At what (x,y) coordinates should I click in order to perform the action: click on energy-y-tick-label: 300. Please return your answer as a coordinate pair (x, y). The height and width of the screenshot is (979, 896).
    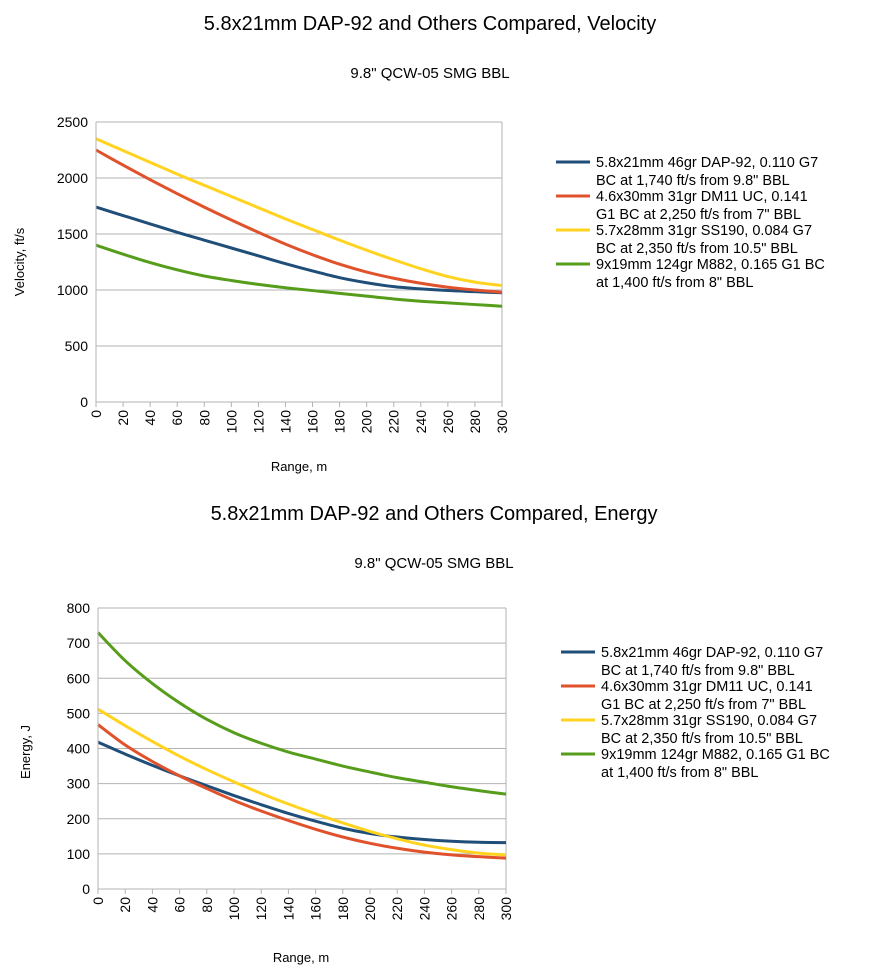
    Looking at the image, I should click on (79, 784).